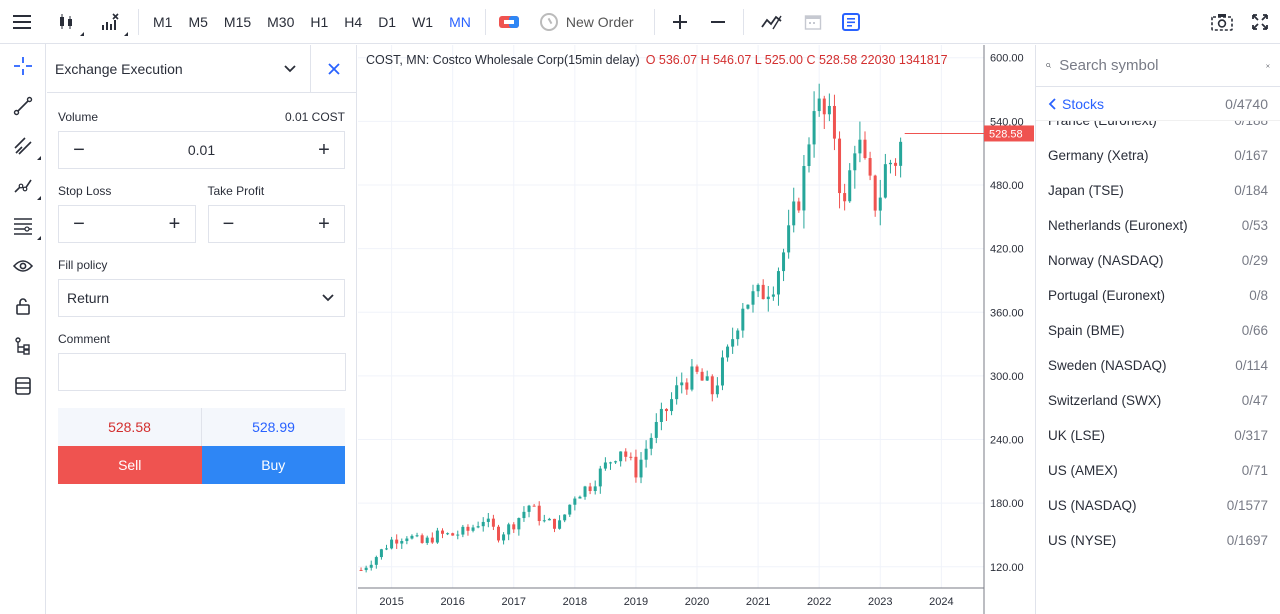 The width and height of the screenshot is (1280, 614). Describe the element at coordinates (1007, 568) in the screenshot. I see `price-tick-label: 120.00` at that location.